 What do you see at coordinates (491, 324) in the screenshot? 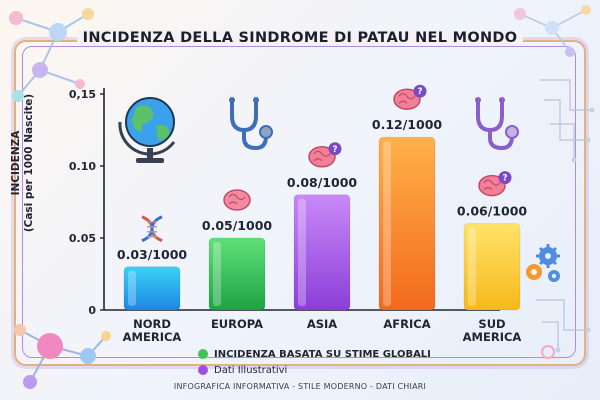
I see `x-tick-label: SUD` at bounding box center [491, 324].